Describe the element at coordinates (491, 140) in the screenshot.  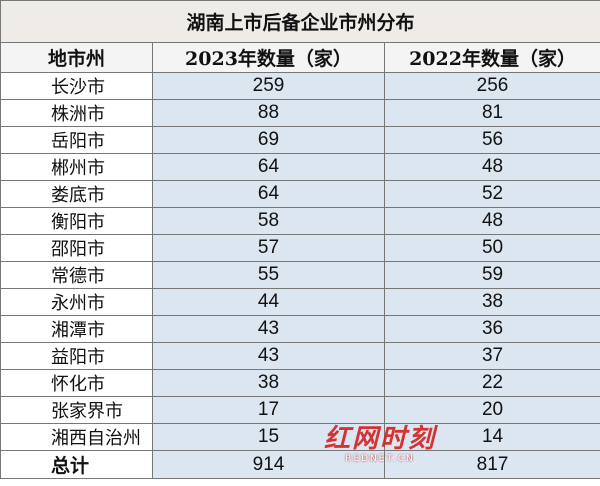
I see `count-cell: 56` at that location.